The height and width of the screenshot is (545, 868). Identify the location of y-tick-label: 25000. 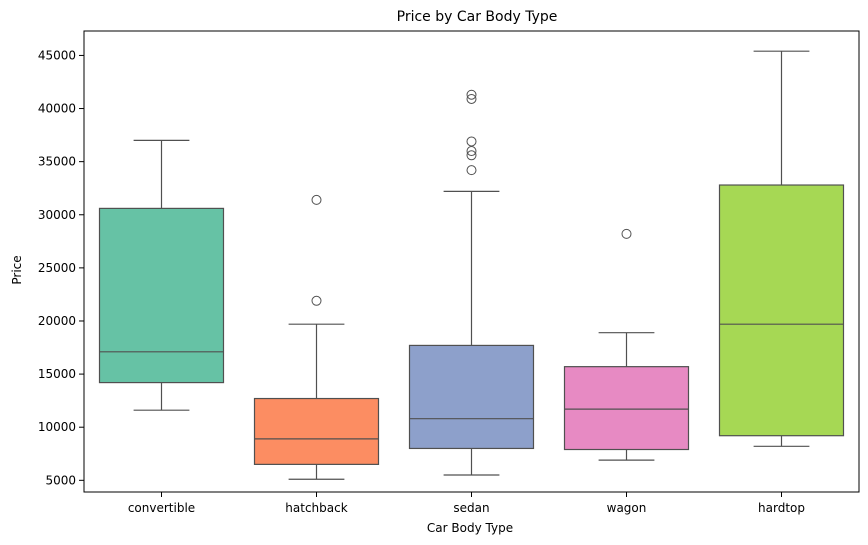
(57, 268).